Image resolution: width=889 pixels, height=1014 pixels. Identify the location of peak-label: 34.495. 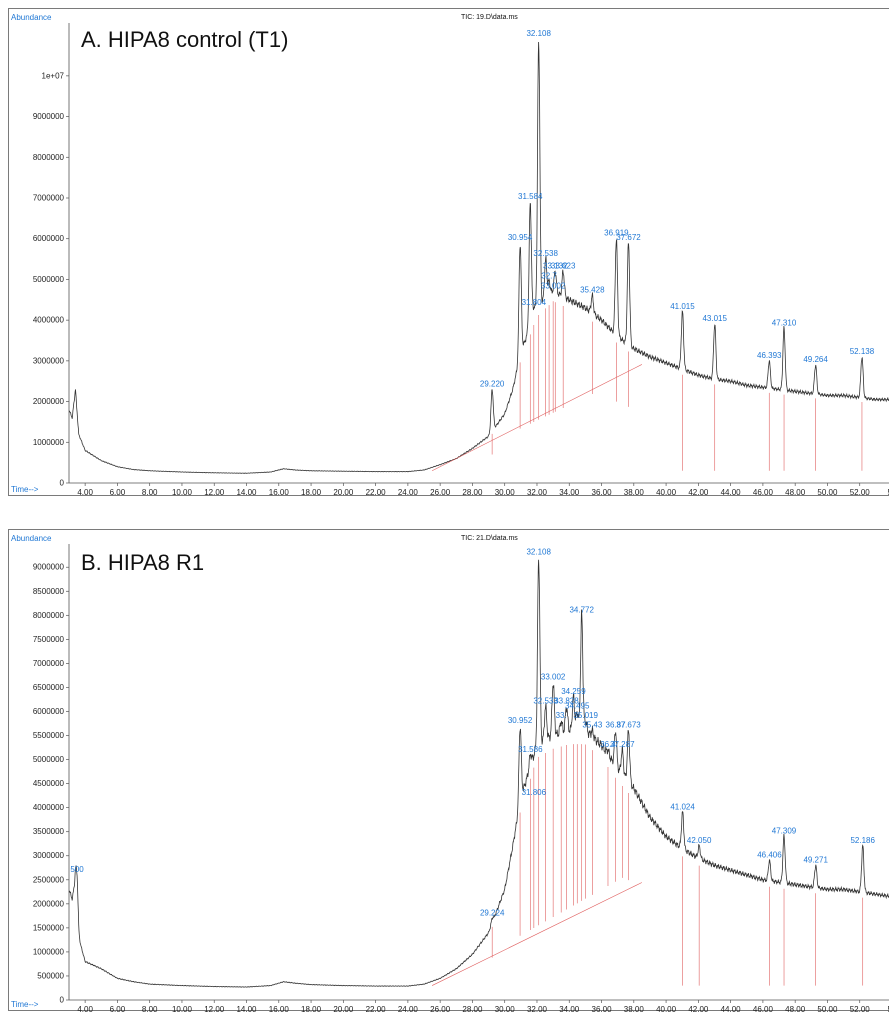
(577, 705).